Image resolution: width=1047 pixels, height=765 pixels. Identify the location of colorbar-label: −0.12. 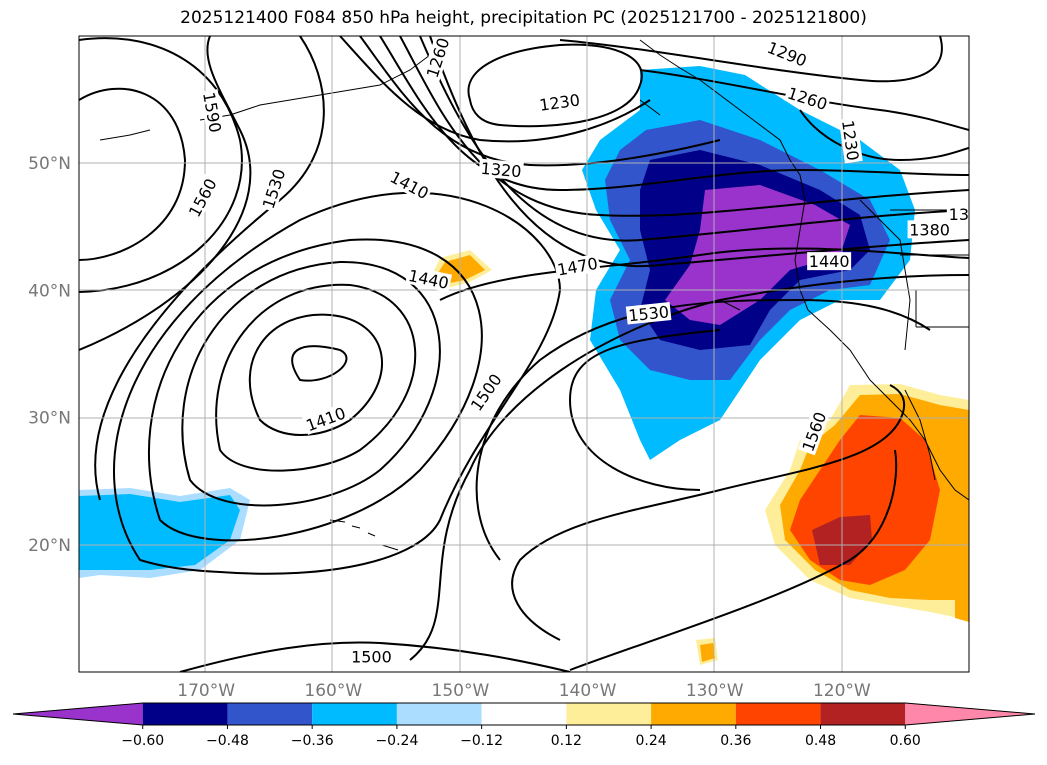
(481, 741).